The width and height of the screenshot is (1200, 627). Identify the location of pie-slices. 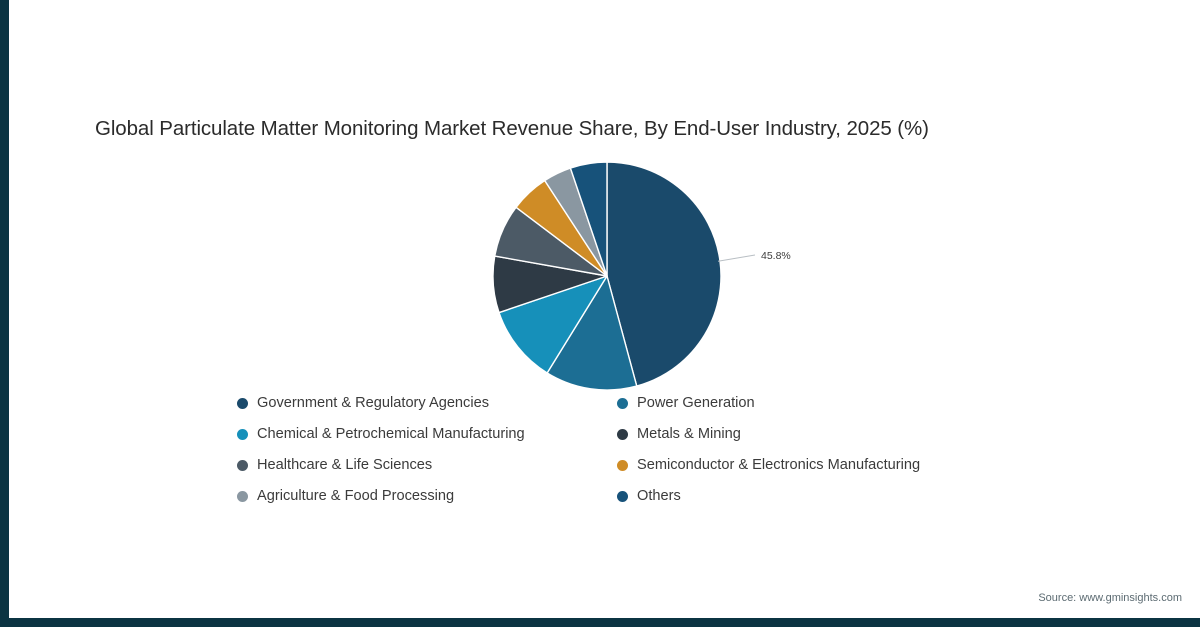
(607, 276).